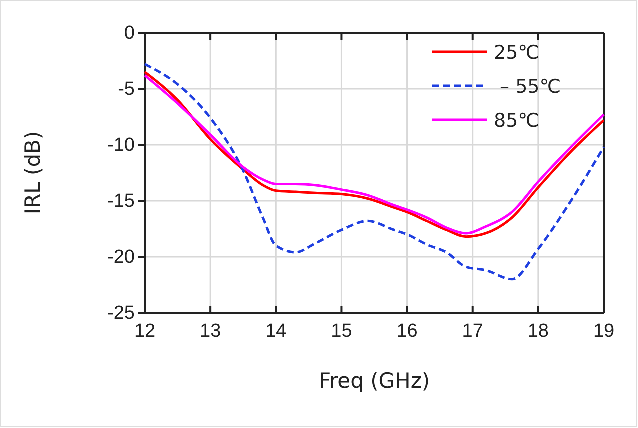 The image size is (638, 428). Describe the element at coordinates (121, 257) in the screenshot. I see `y-tick-label: -20` at that location.